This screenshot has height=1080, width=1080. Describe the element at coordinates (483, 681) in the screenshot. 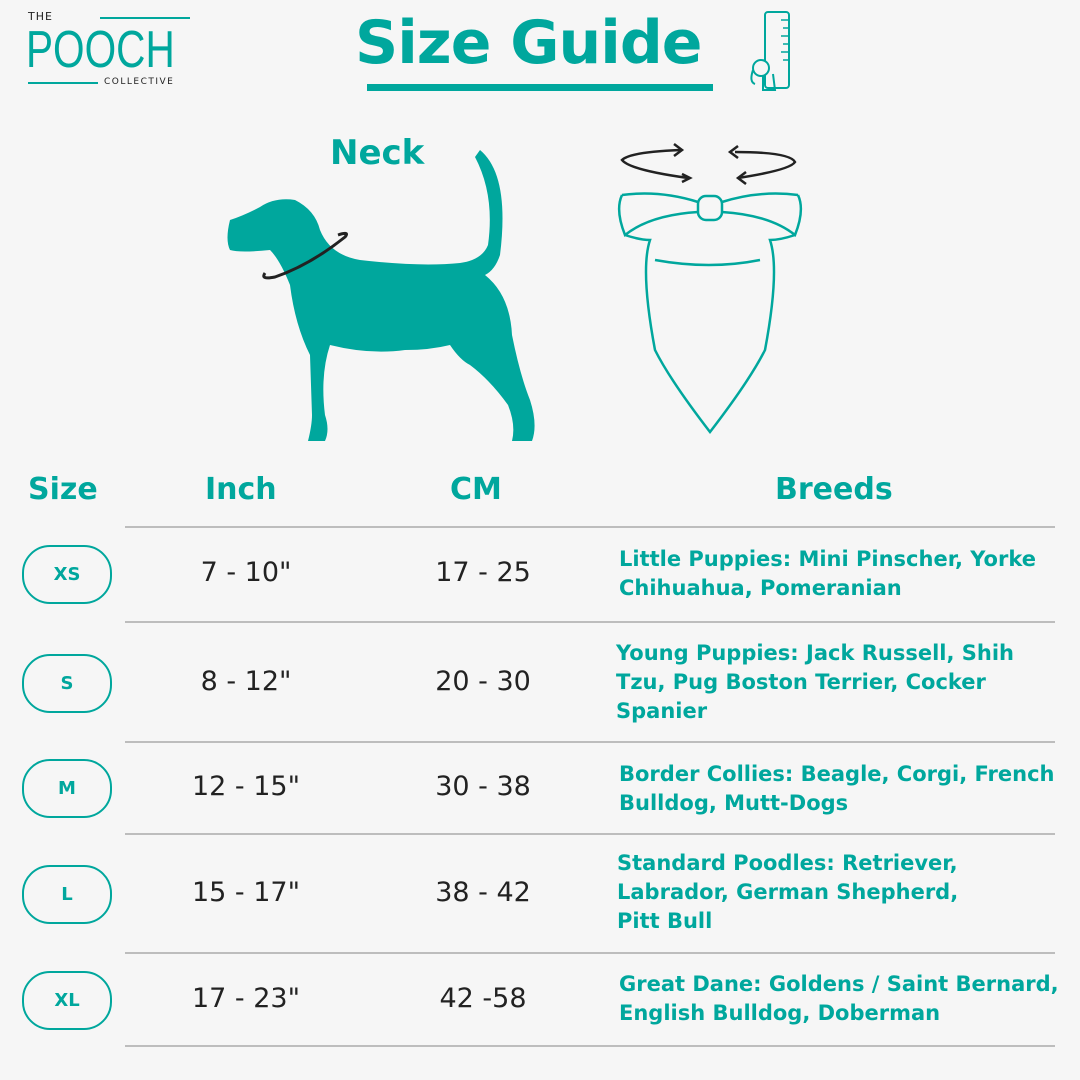

I see `cm-value: 20 - 30` at that location.